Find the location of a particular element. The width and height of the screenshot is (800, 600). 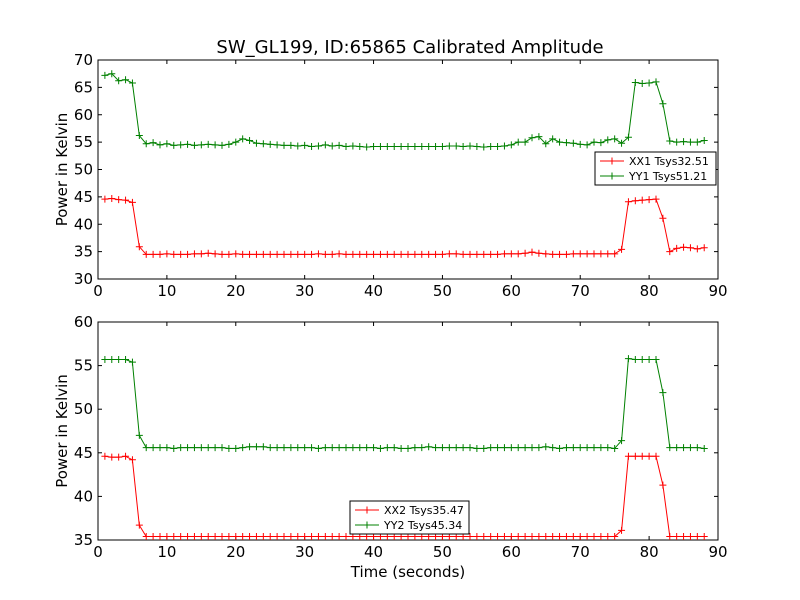

x-tick-label: 90 is located at coordinates (717, 552).